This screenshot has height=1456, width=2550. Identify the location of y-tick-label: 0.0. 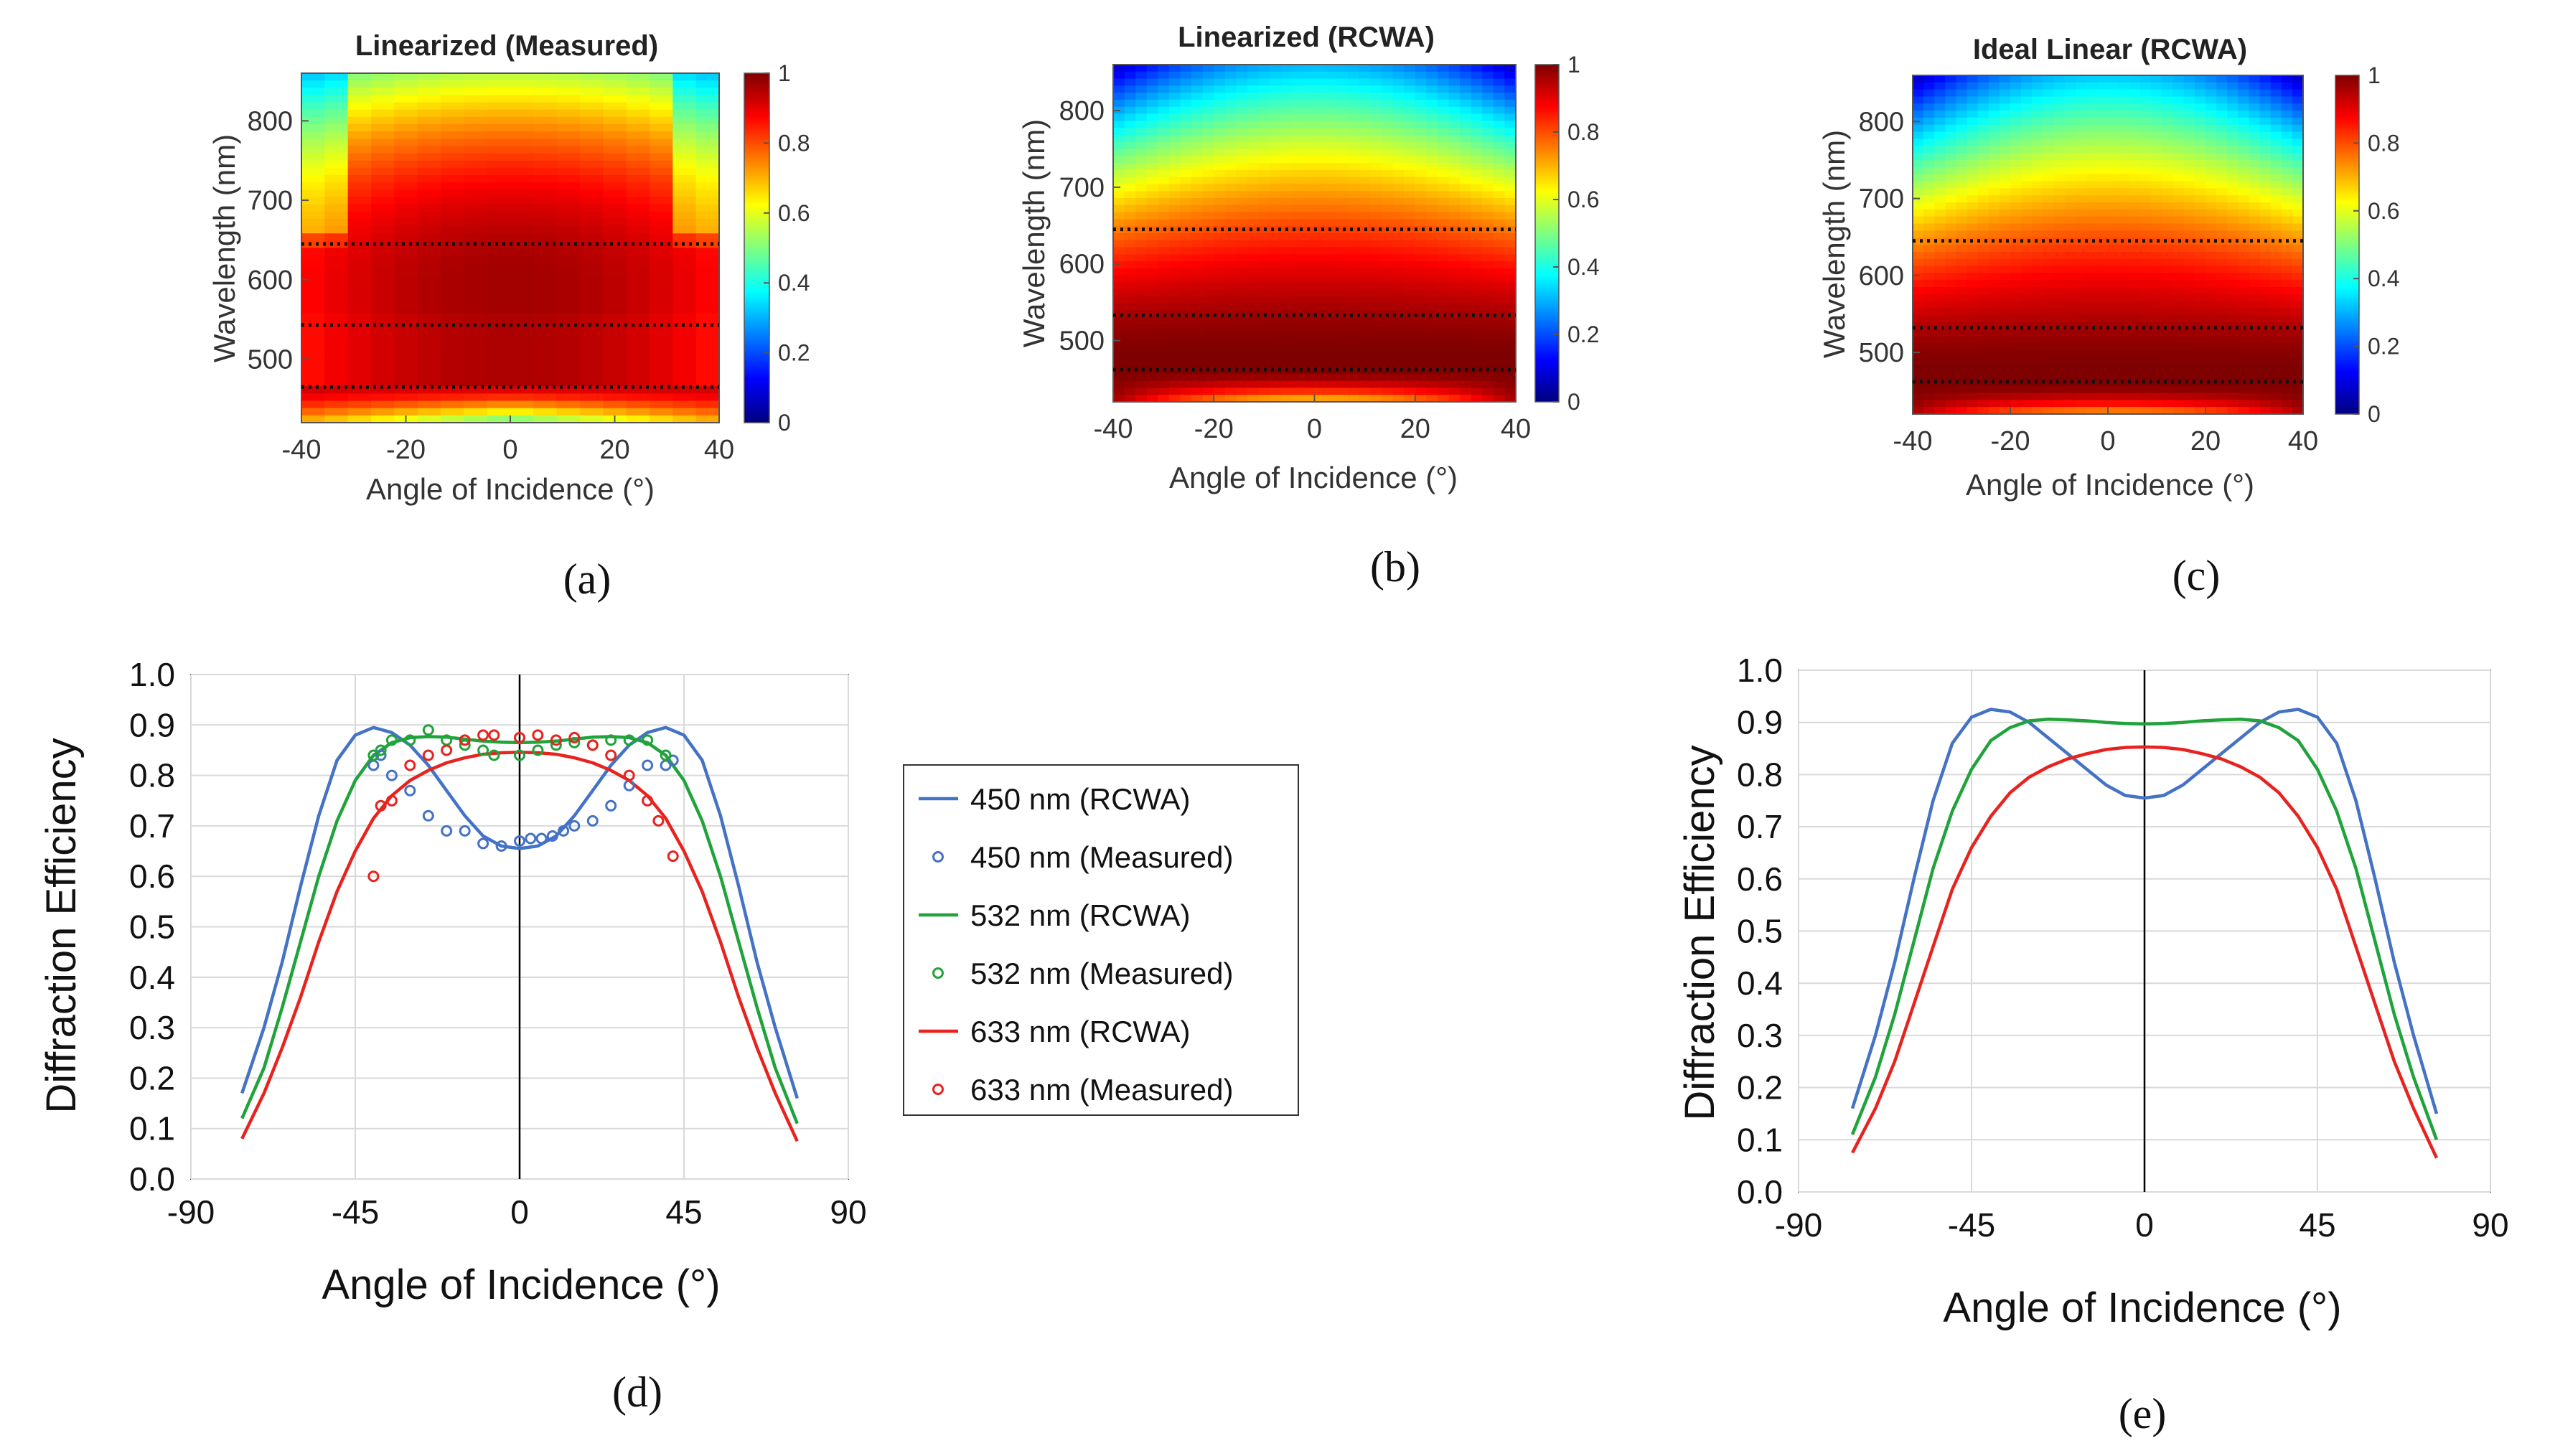
(1760, 1192).